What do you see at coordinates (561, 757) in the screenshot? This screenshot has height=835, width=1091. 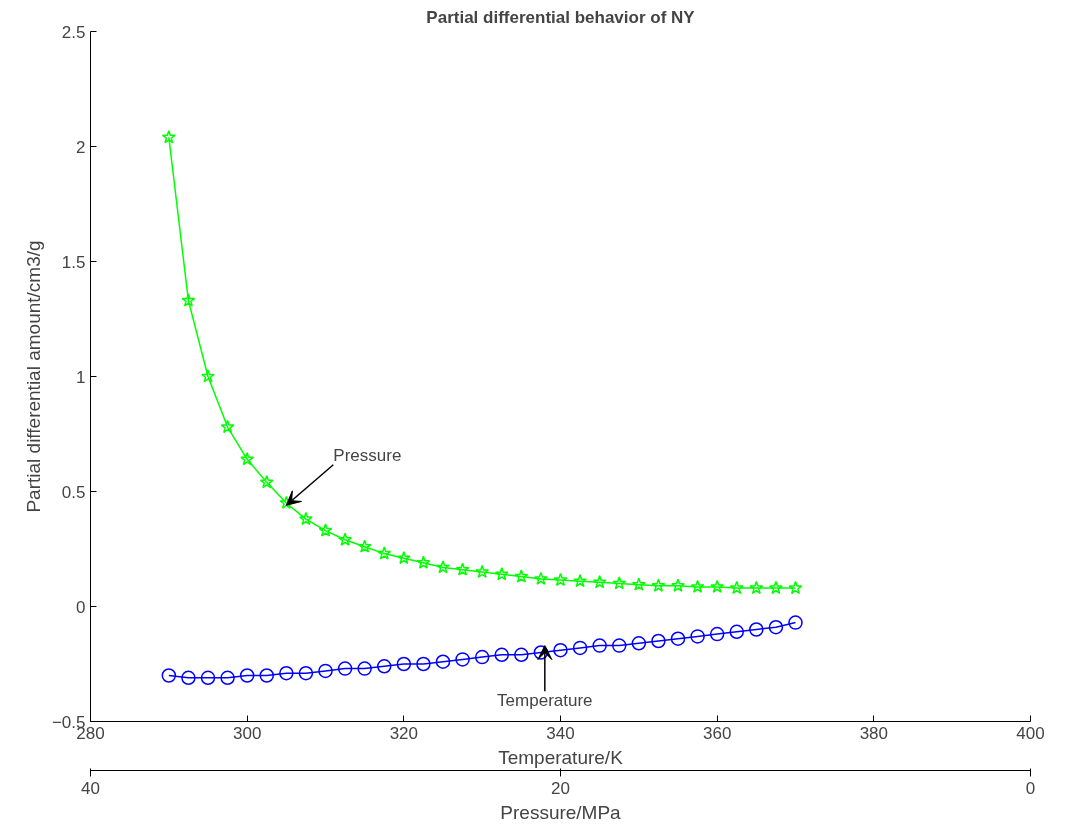 I see `x-axis-title: Temperature/K` at bounding box center [561, 757].